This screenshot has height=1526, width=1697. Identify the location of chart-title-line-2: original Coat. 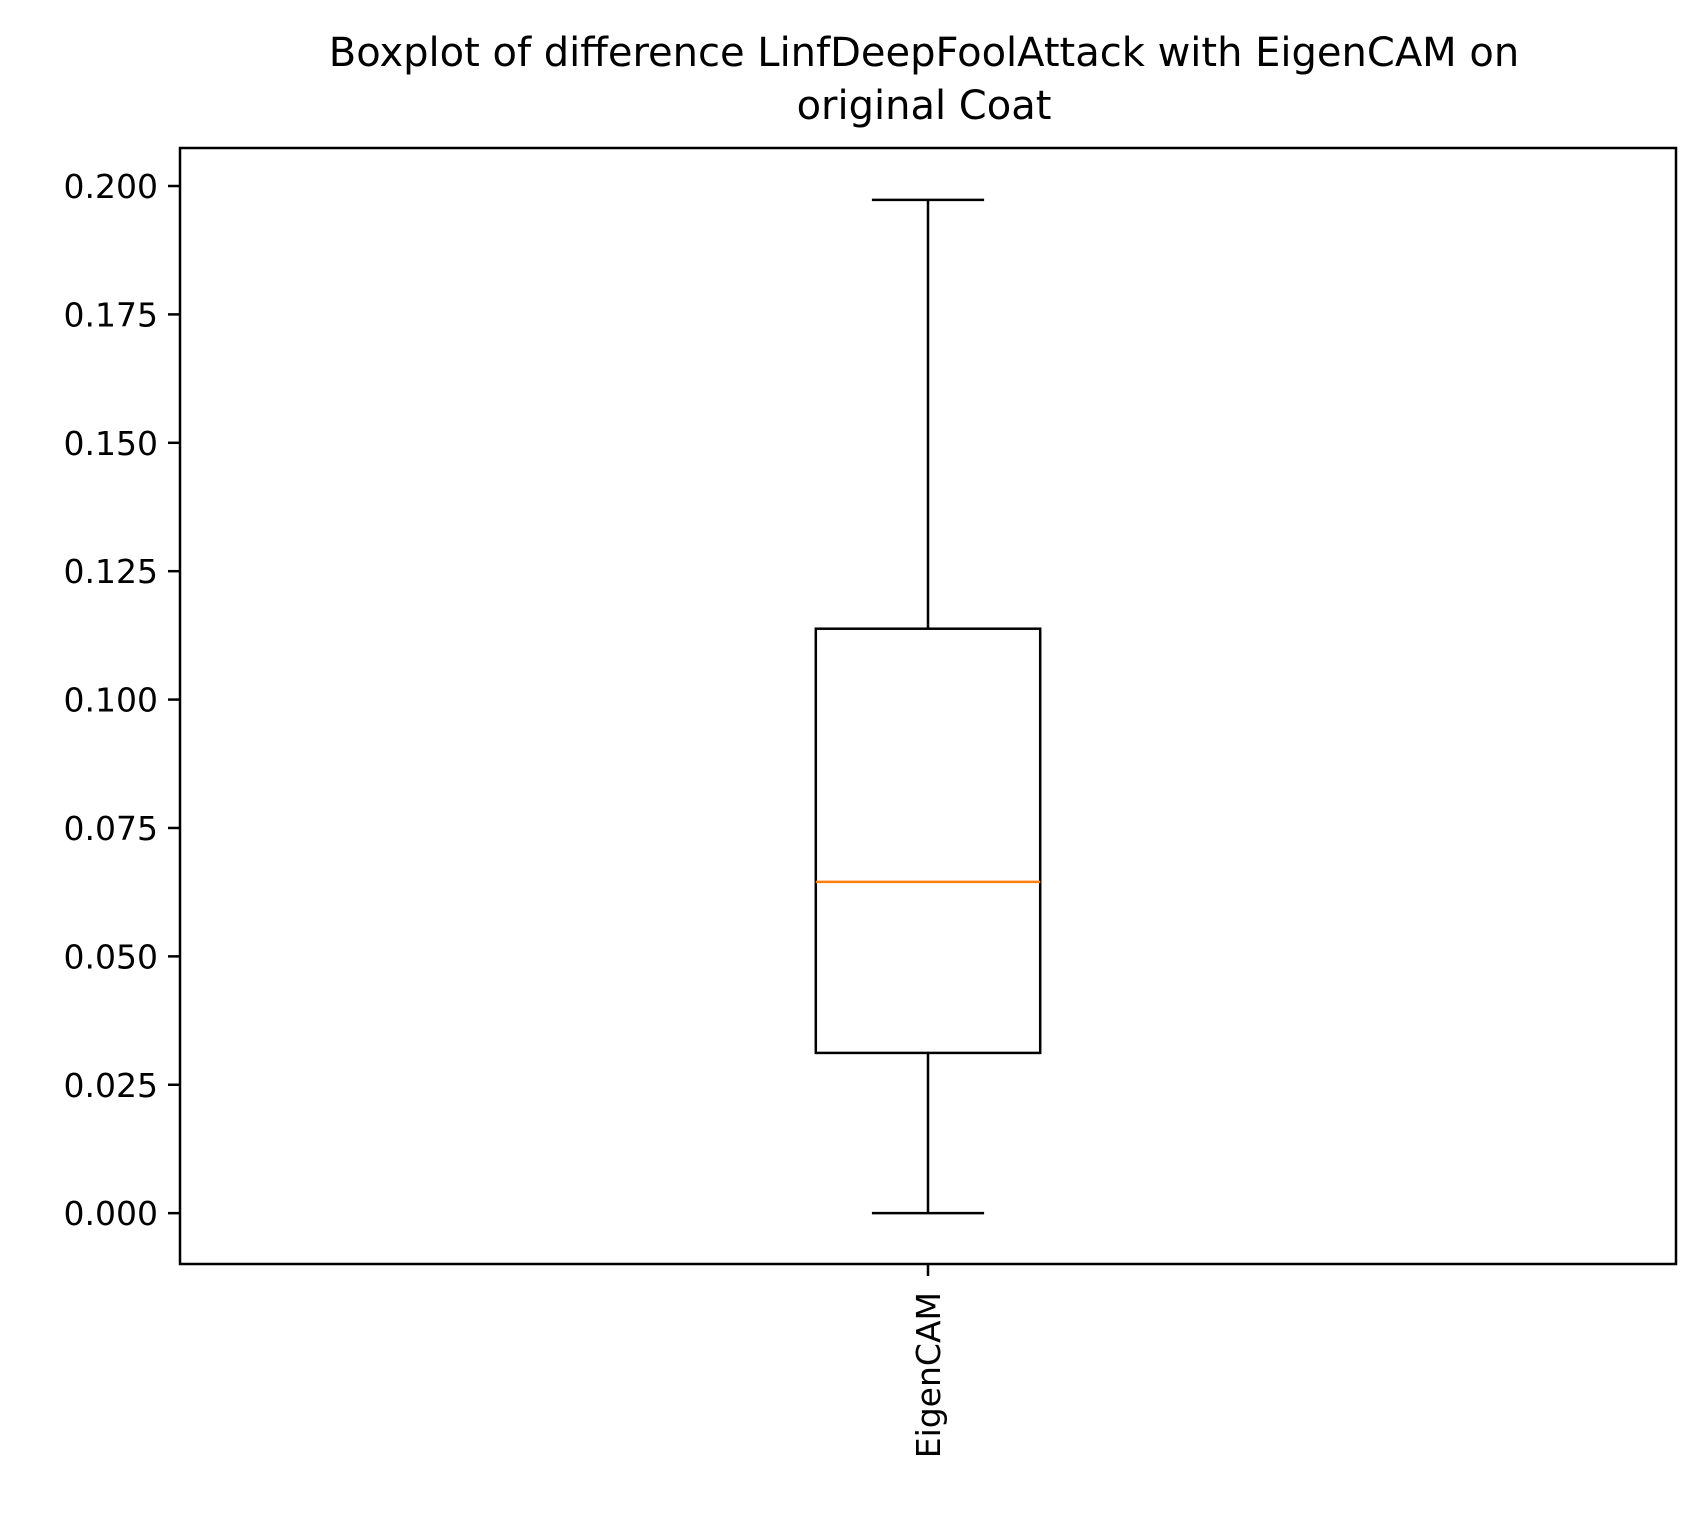
(924, 106).